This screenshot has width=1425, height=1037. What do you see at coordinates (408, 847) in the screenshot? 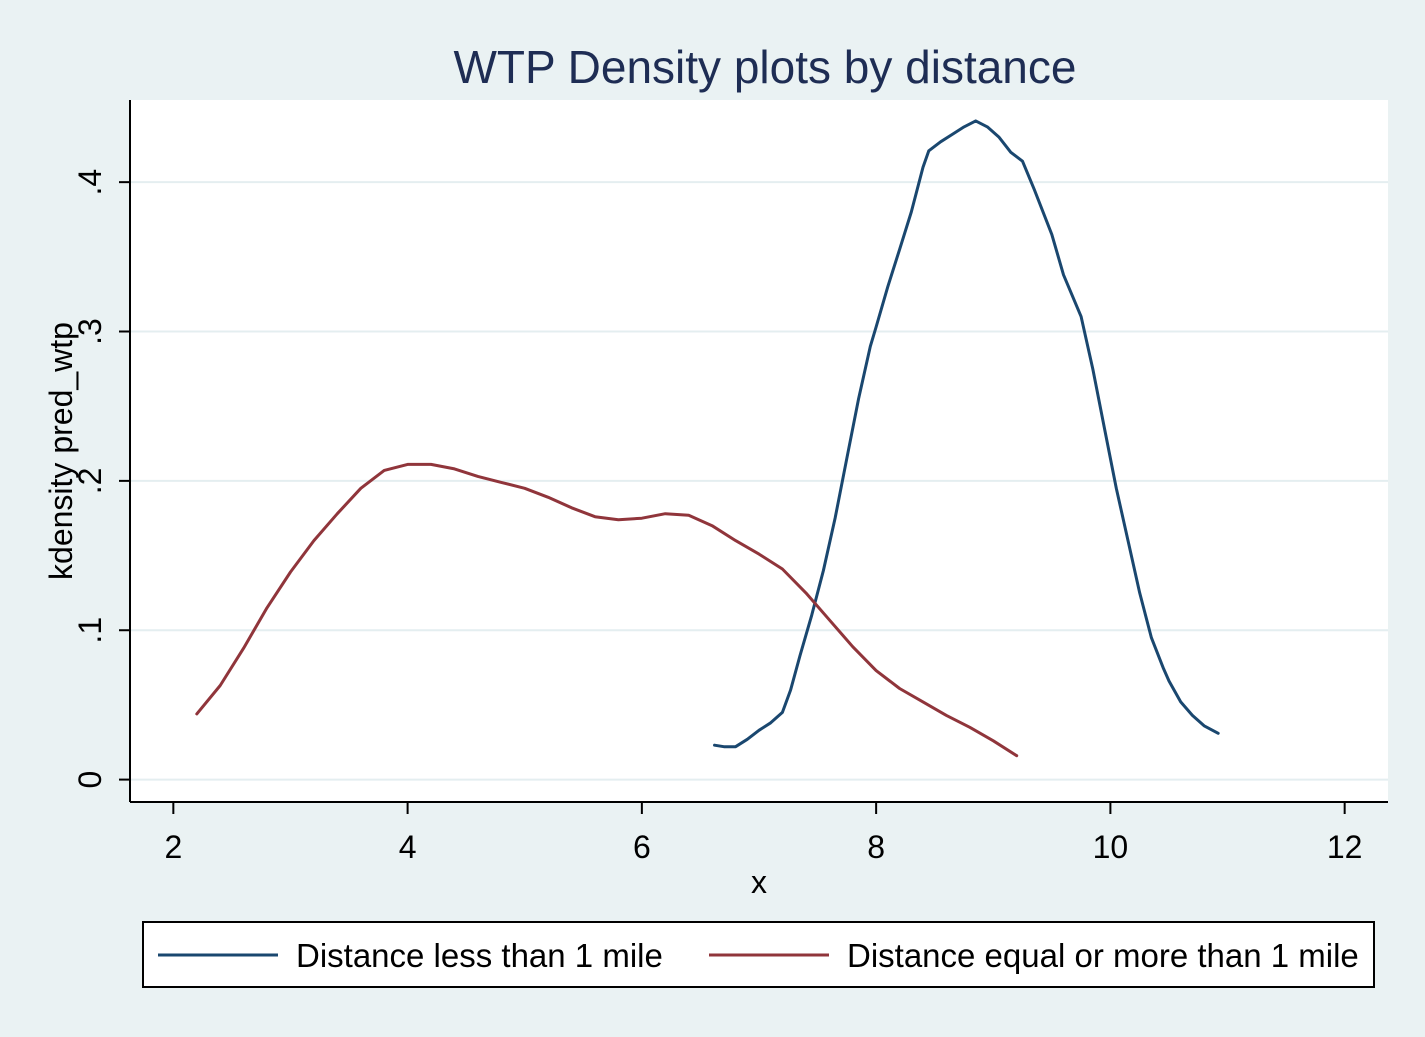
I see `x-tick-label-1: 4` at bounding box center [408, 847].